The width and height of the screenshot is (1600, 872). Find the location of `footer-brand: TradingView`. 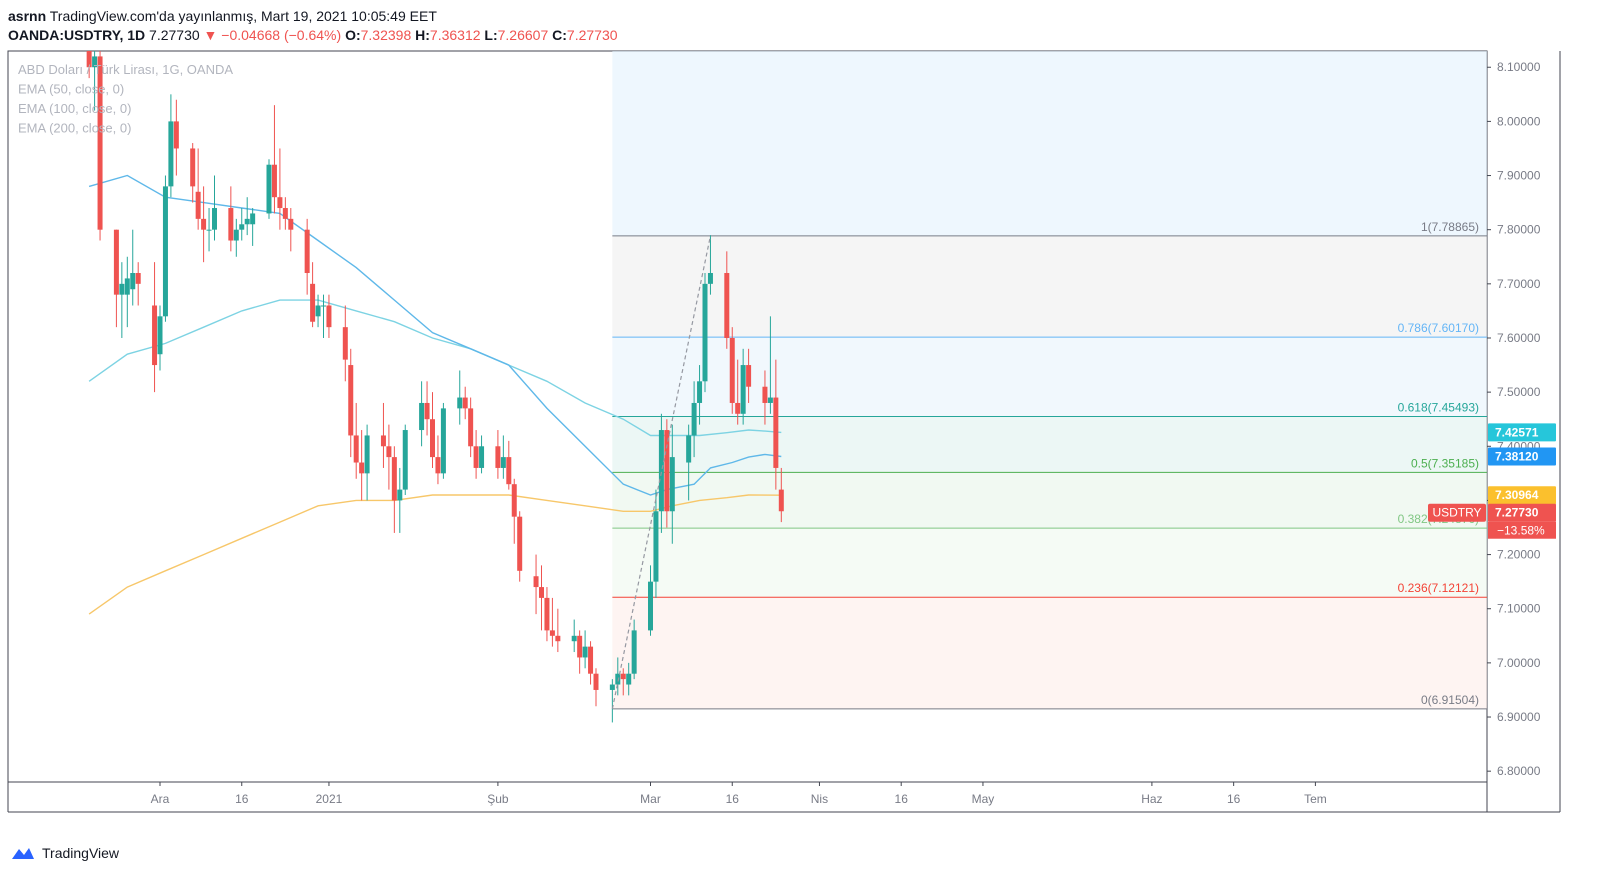

footer-brand: TradingView is located at coordinates (81, 853).